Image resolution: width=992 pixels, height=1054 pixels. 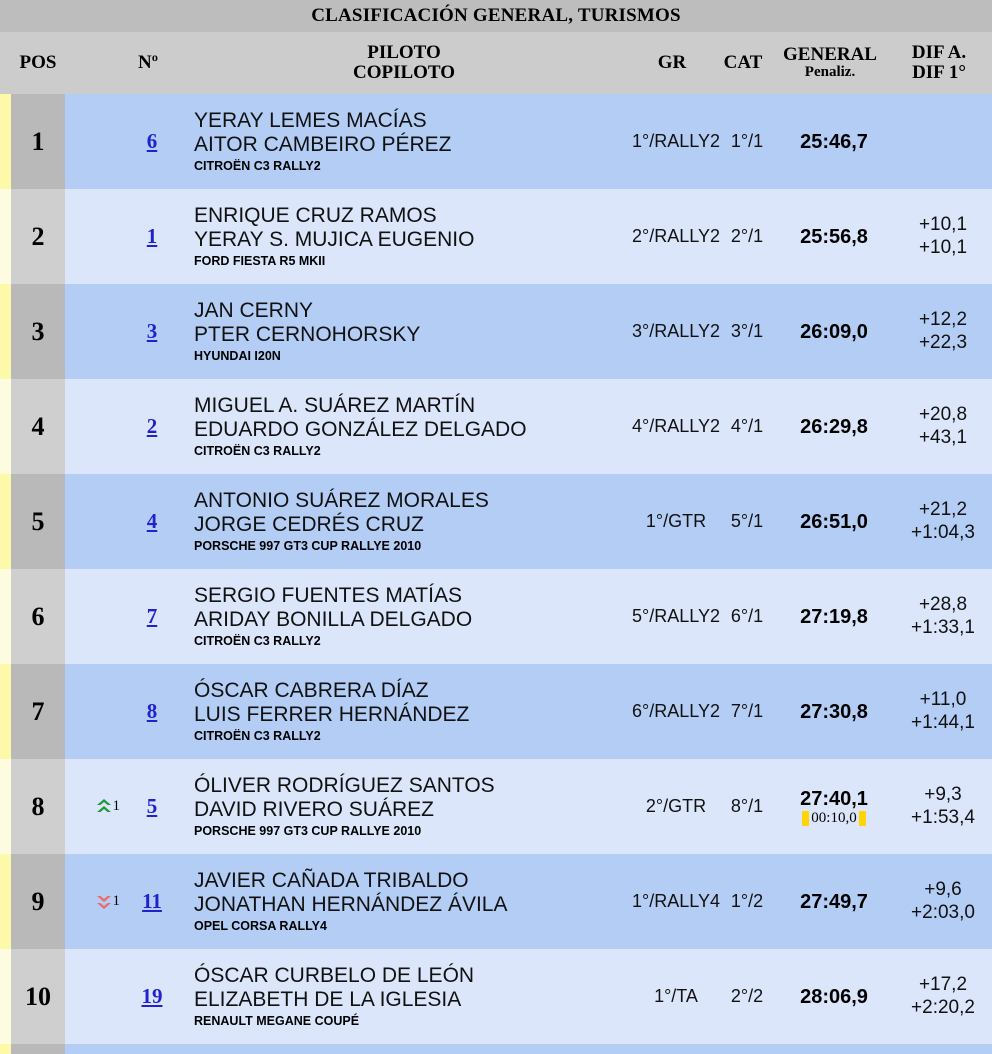 I want to click on cell-position: 10, so click(x=38, y=996).